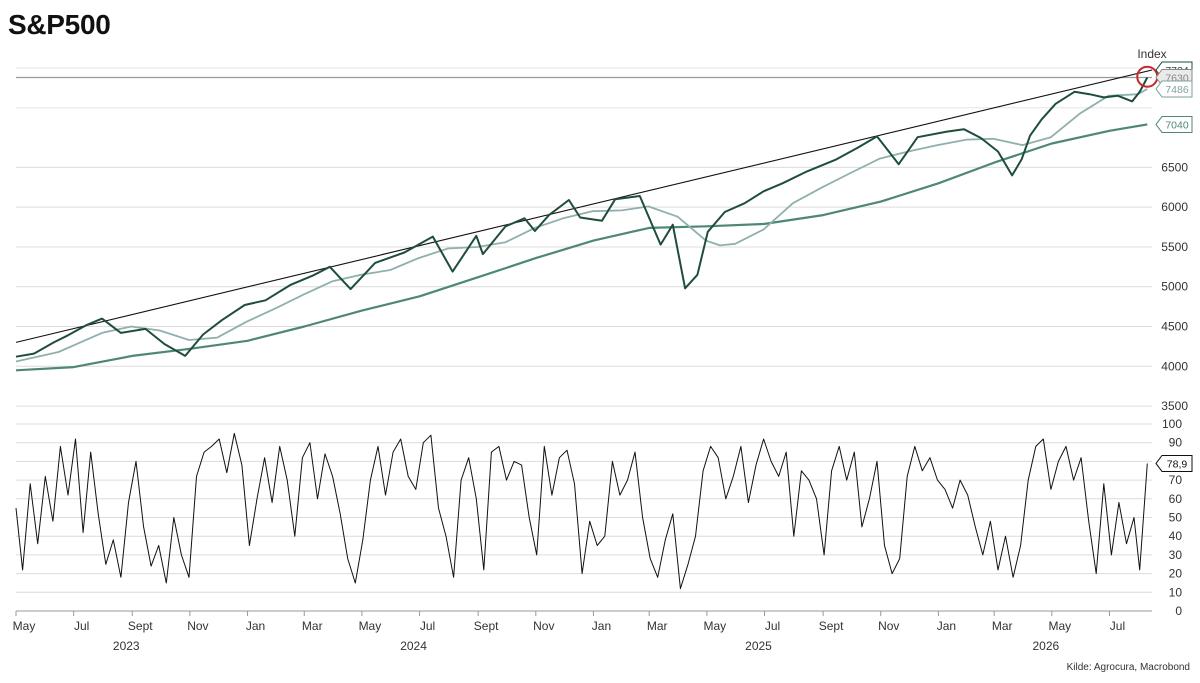 This screenshot has width=1200, height=683. What do you see at coordinates (1174, 287) in the screenshot?
I see `y-tick-label-top: 5000` at bounding box center [1174, 287].